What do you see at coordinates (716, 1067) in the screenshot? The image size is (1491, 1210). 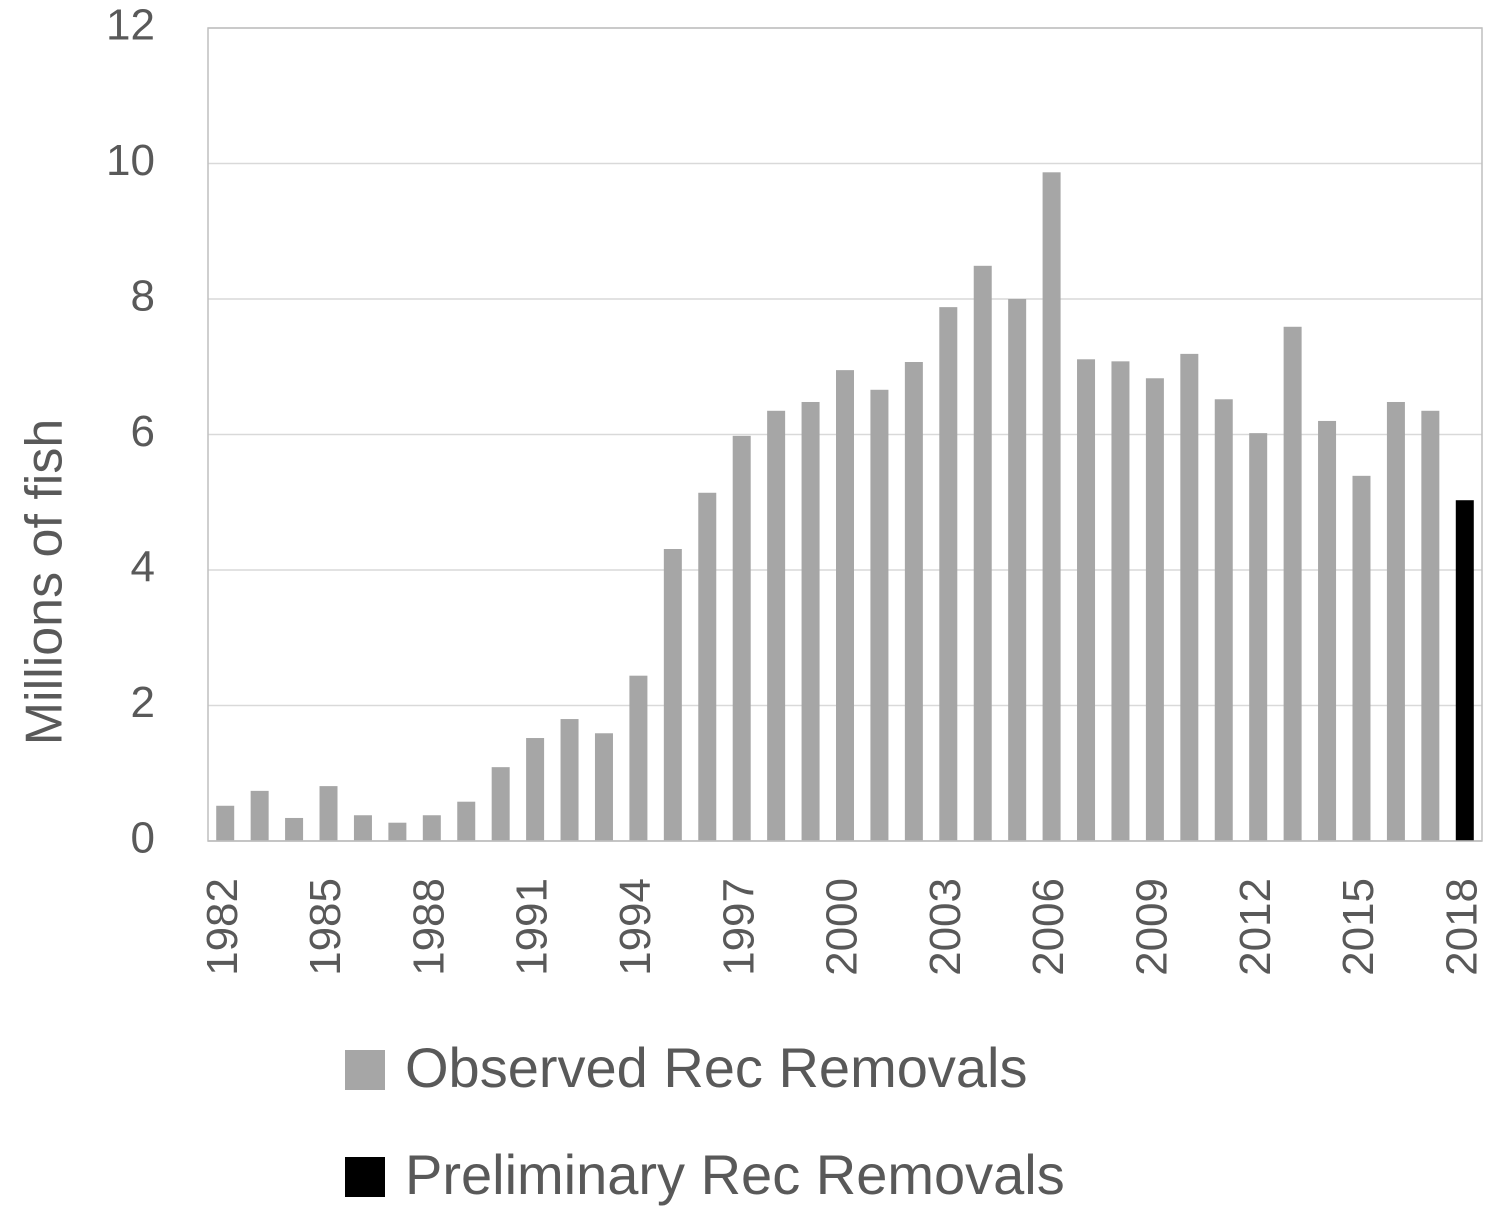 I see `legend-label: Observed Rec Removals` at bounding box center [716, 1067].